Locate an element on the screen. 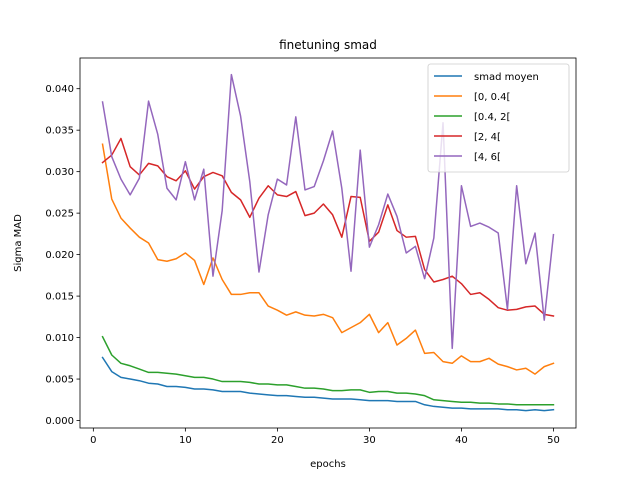 Image resolution: width=640 pixels, height=480 pixels. x-tick-label: 20 is located at coordinates (277, 440).